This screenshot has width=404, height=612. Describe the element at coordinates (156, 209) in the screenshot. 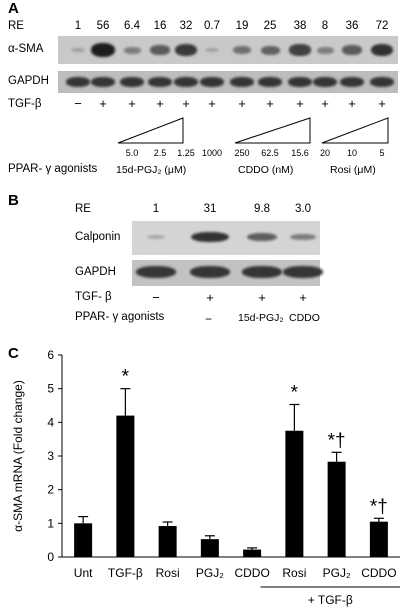

I see `re-value-b: 1` at that location.